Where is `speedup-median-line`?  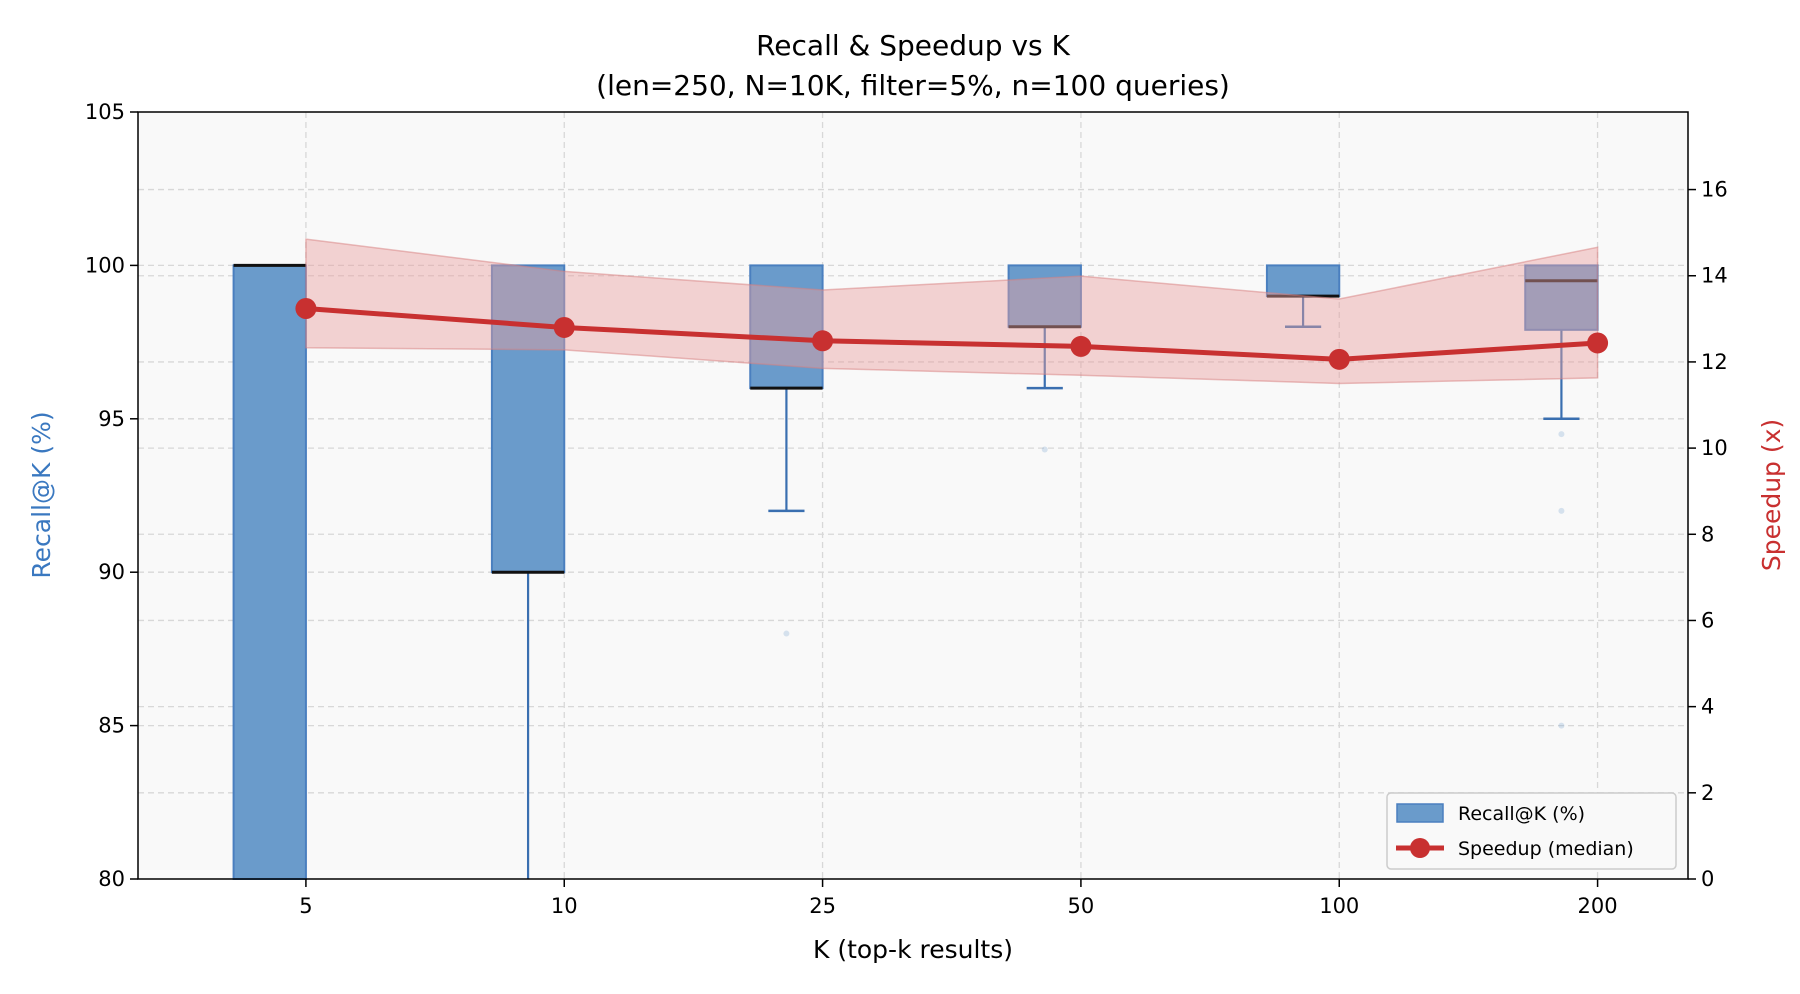 speedup-median-line is located at coordinates (951, 333).